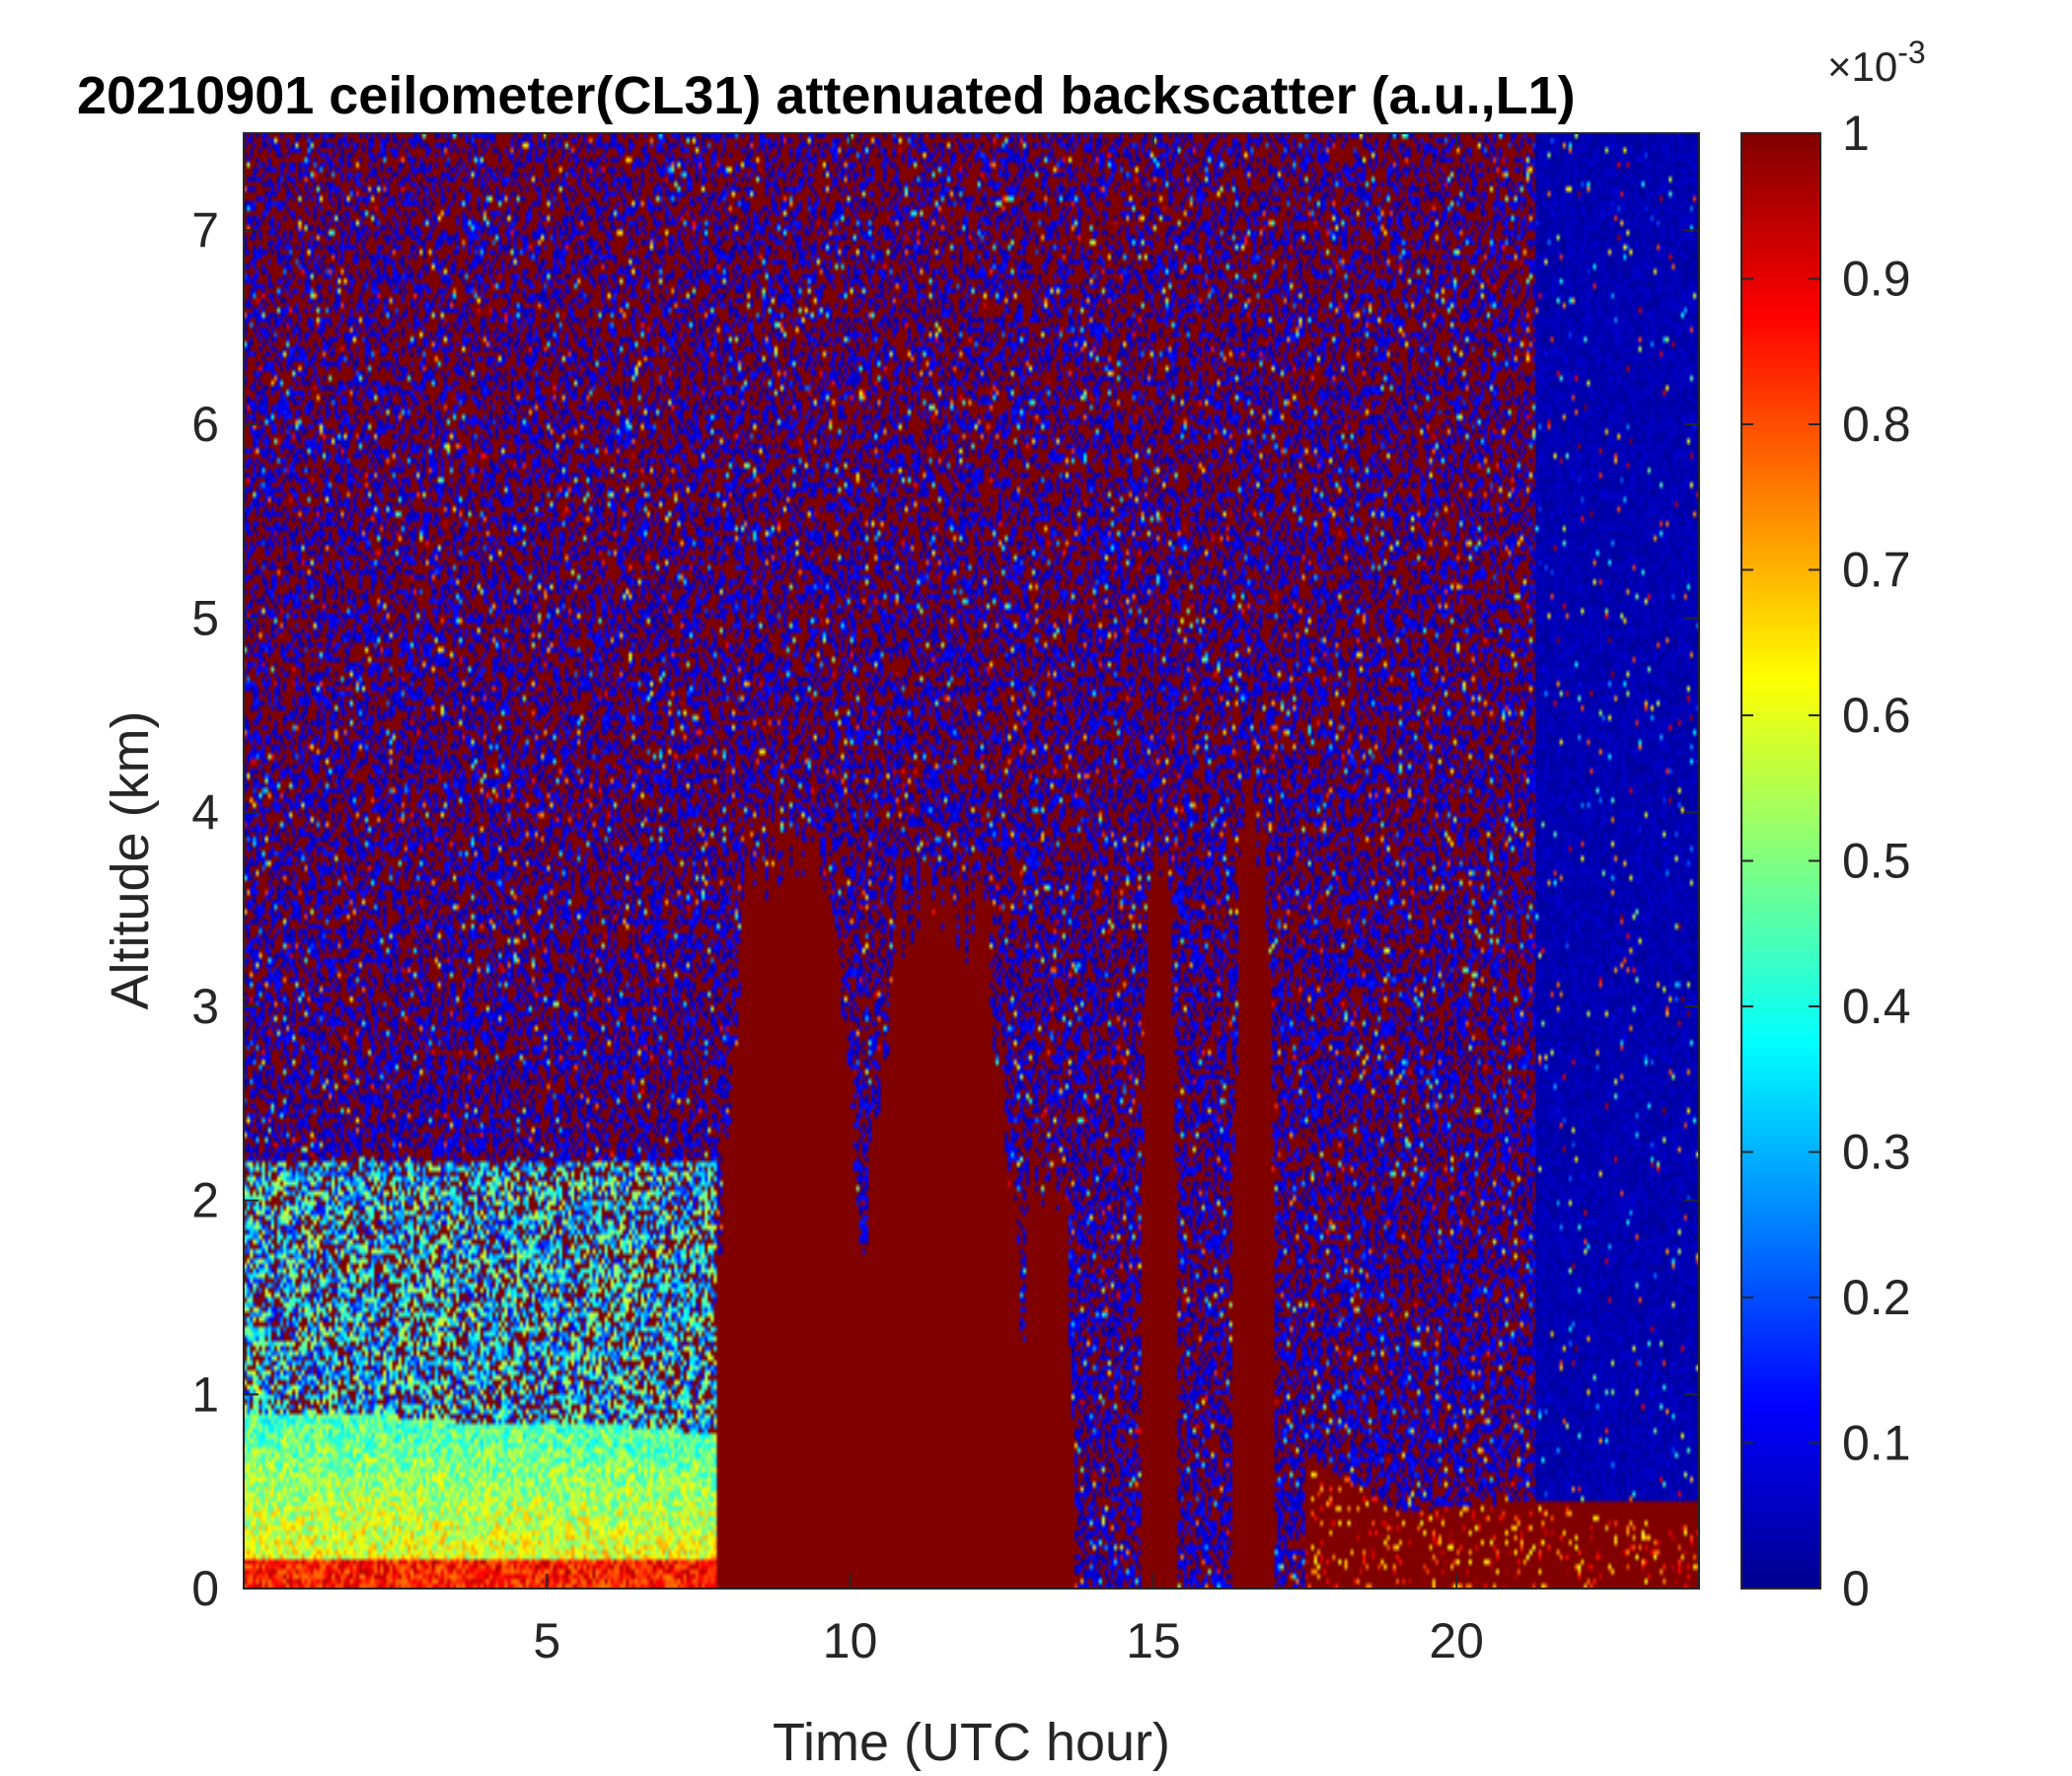 This screenshot has height=1776, width=2072. What do you see at coordinates (1862, 67) in the screenshot?
I see `colorbar-exponent-base: ×10` at bounding box center [1862, 67].